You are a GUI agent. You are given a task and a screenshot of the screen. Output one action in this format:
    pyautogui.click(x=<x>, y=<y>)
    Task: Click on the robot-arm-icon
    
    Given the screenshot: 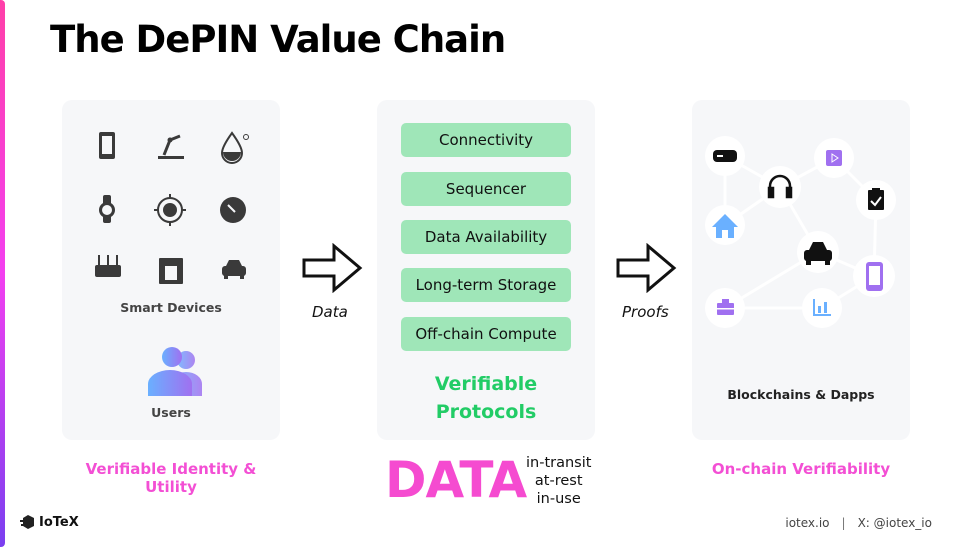 What is the action you would take?
    pyautogui.click(x=171, y=146)
    